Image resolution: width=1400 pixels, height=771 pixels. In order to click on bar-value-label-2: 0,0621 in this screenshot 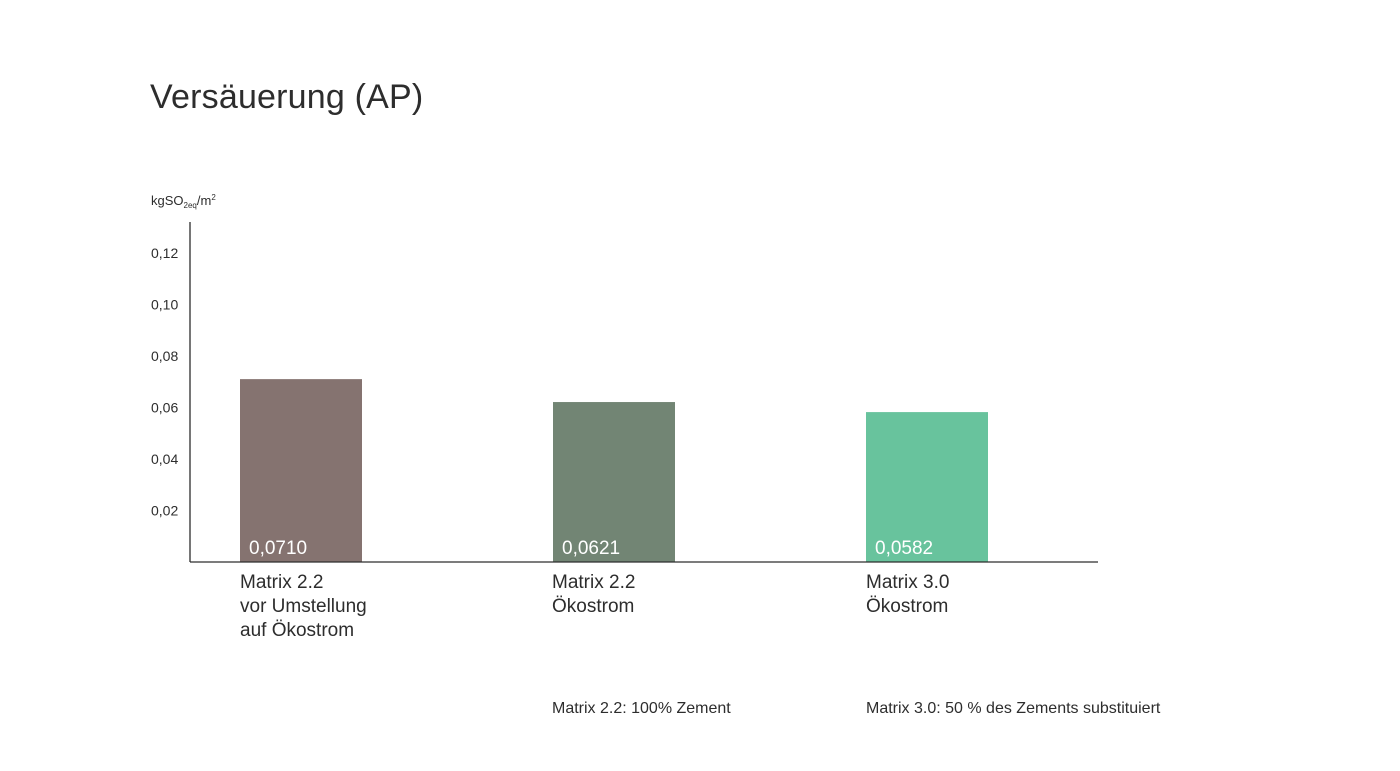, I will do `click(591, 548)`.